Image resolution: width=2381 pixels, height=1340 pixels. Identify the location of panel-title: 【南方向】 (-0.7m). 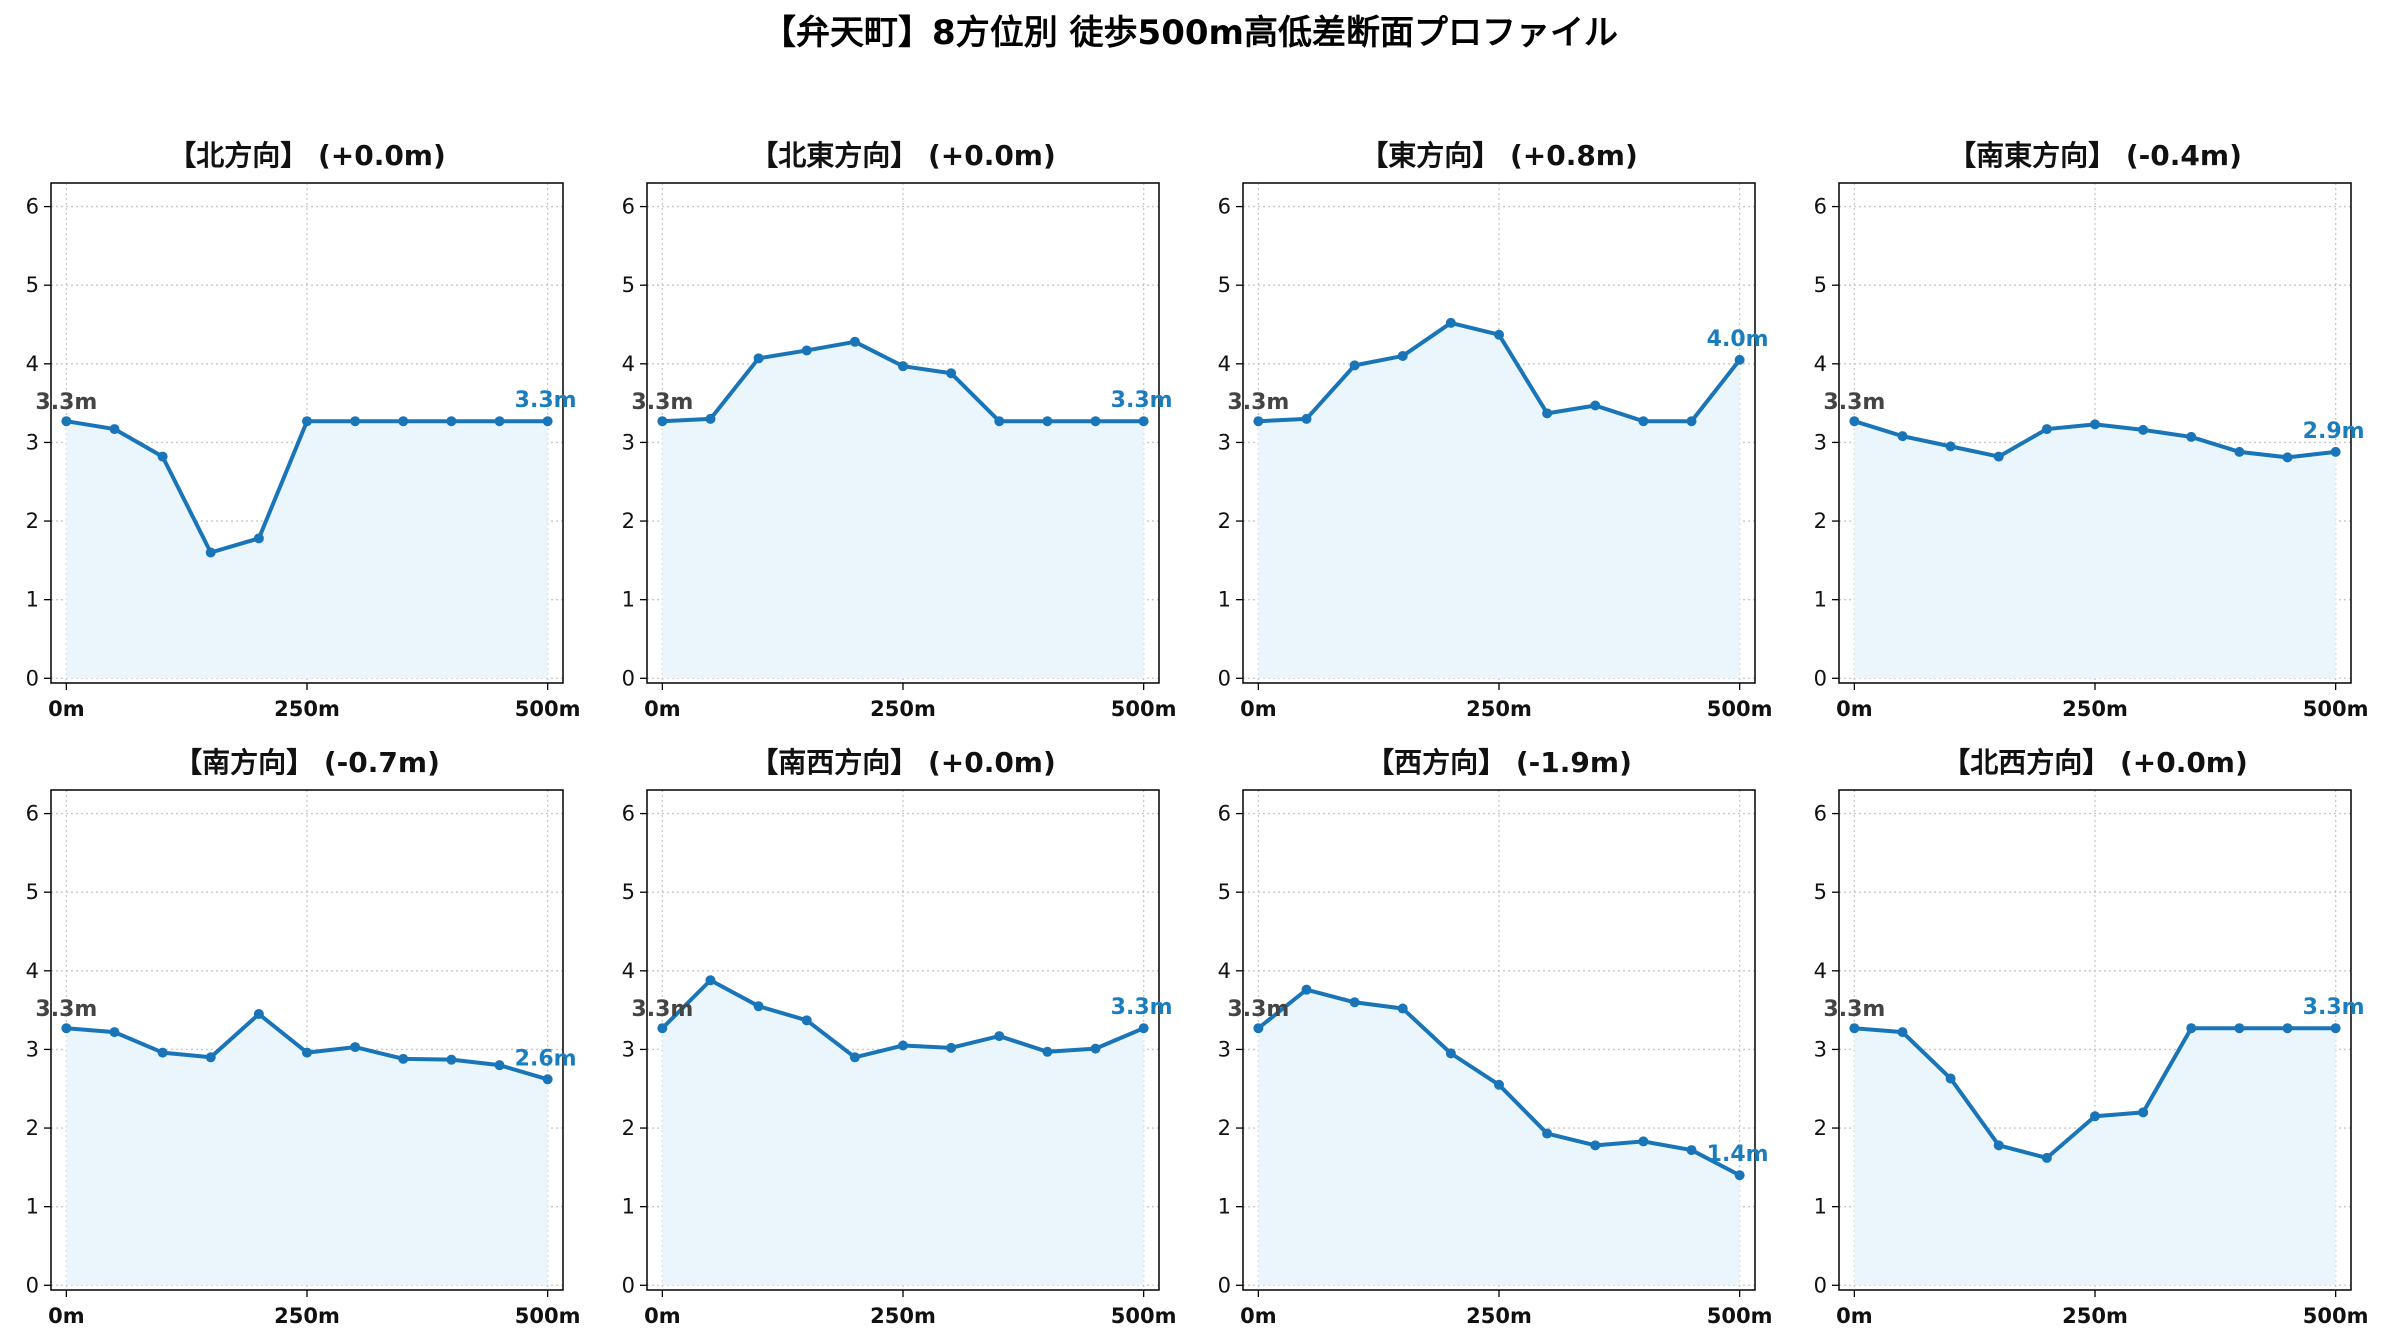
(307, 762).